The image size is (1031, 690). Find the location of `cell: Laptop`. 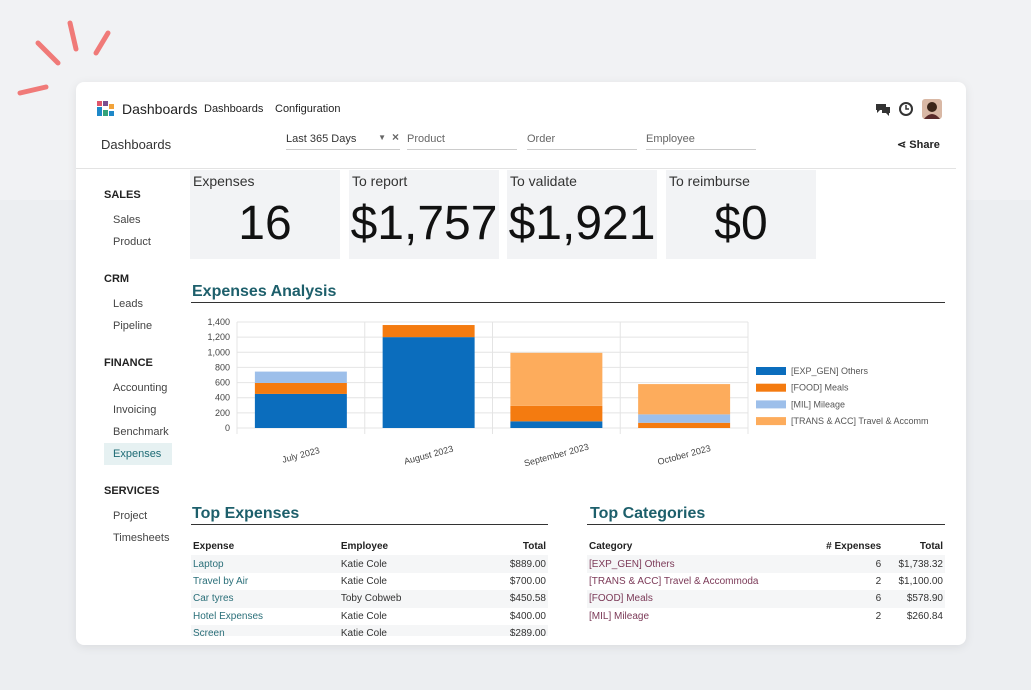

cell: Laptop is located at coordinates (265, 564).